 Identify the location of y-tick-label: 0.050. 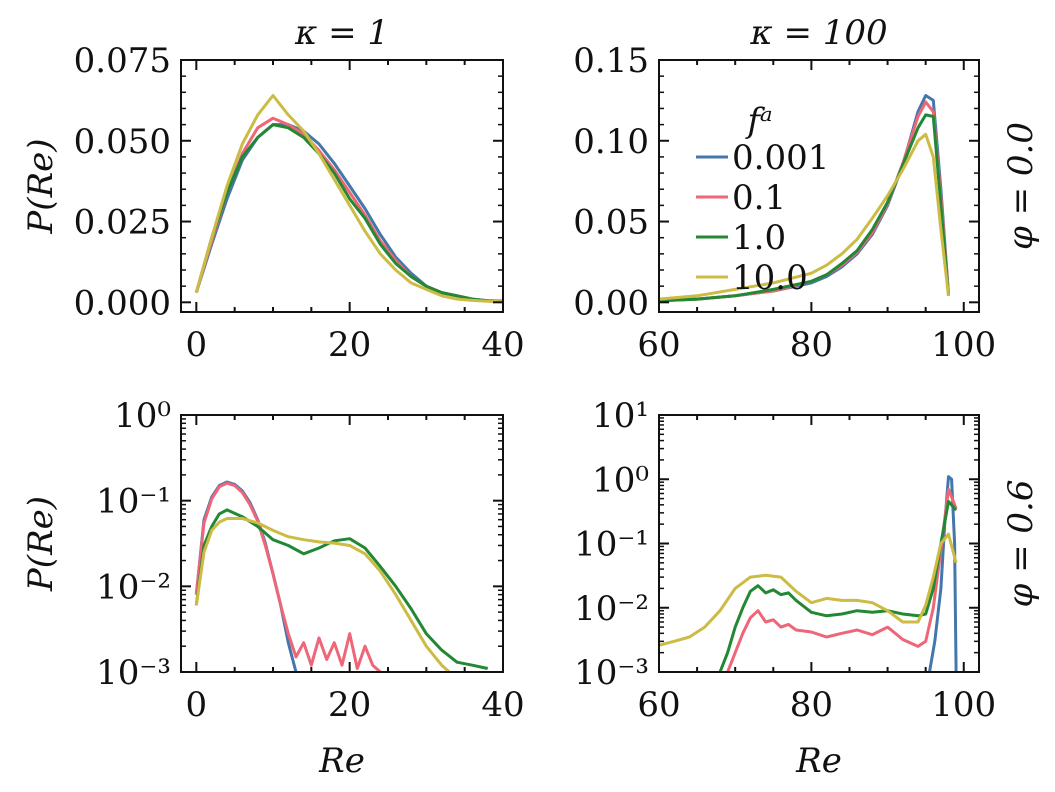
(122, 142).